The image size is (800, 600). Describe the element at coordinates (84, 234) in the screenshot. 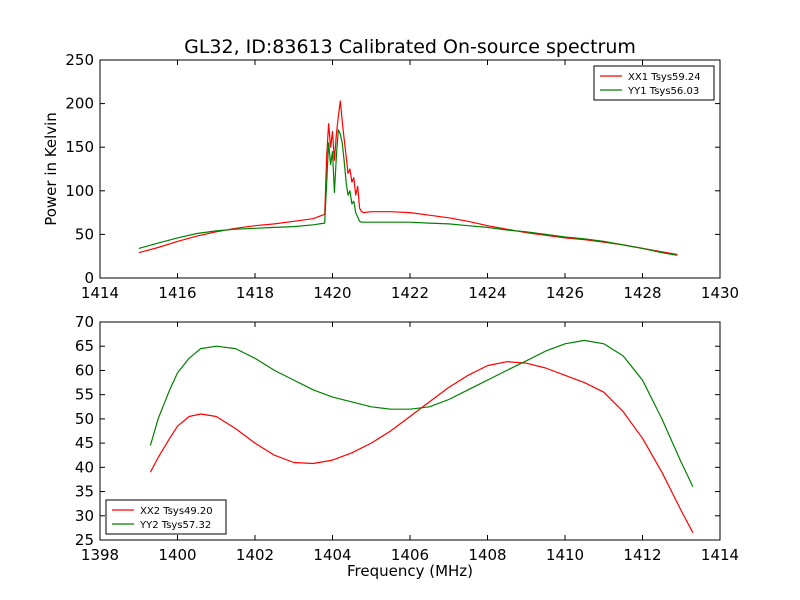

I see `top-y-tick-label: 50` at that location.